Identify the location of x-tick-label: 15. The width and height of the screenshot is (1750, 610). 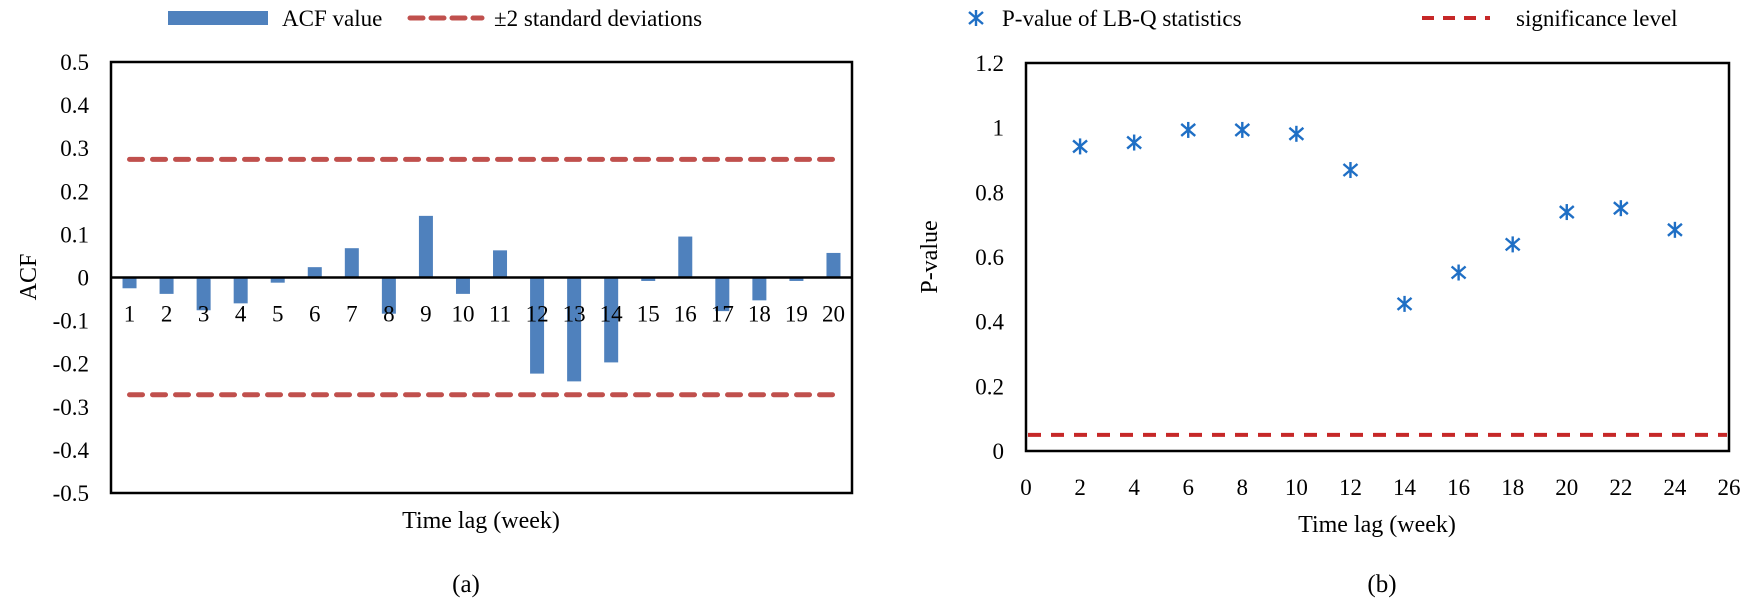
(648, 314).